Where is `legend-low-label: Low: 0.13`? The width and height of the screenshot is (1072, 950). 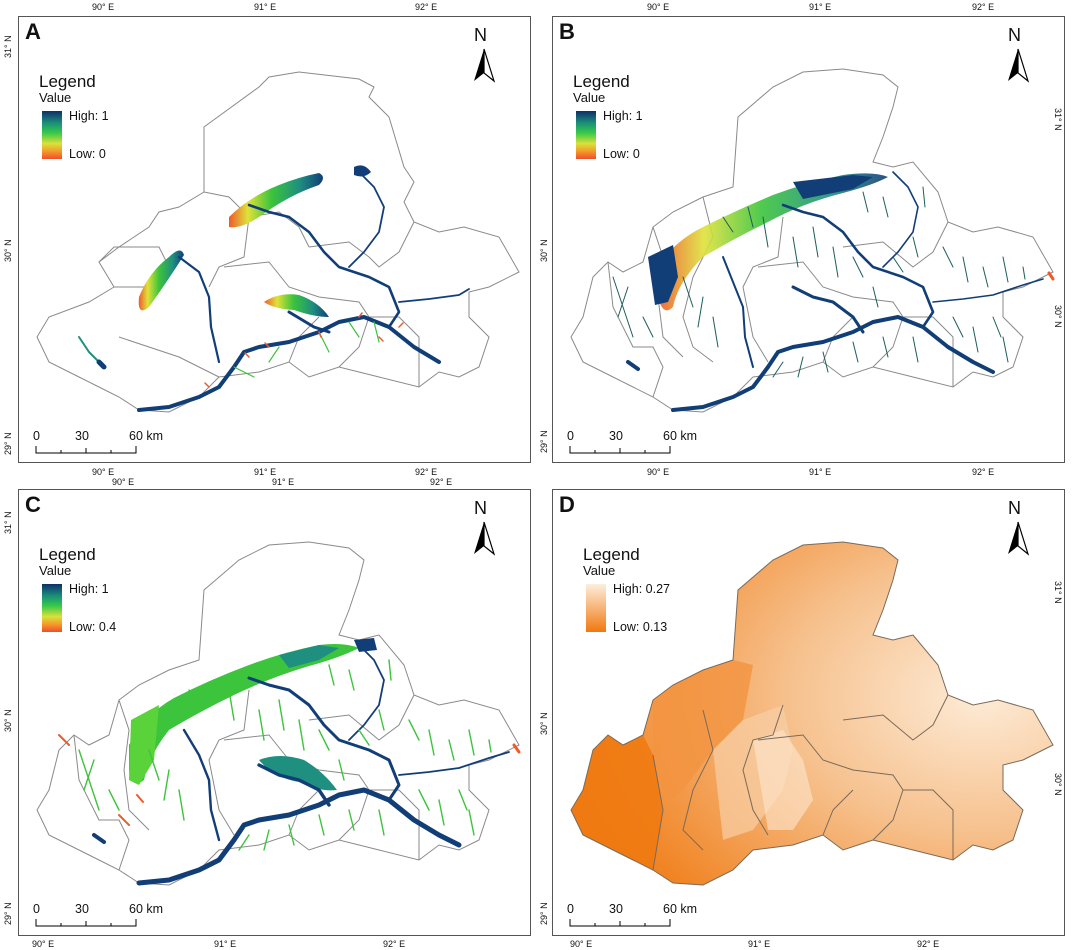
legend-low-label: Low: 0.13 is located at coordinates (640, 627).